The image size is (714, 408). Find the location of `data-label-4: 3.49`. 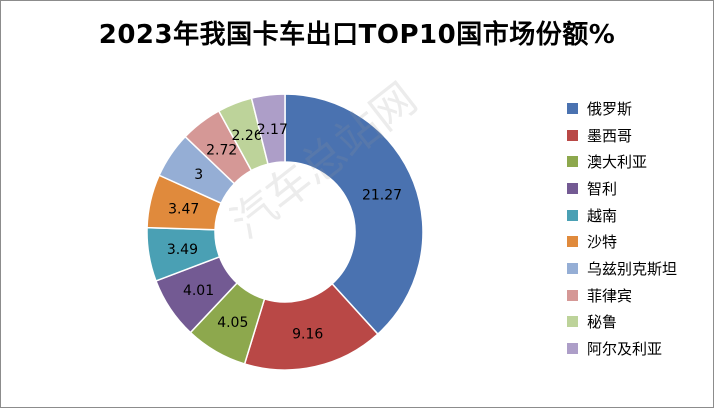

data-label-4: 3.49 is located at coordinates (182, 250).